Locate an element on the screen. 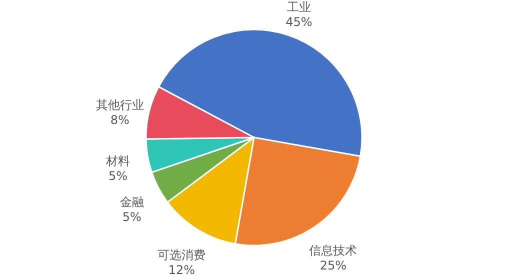 The height and width of the screenshot is (275, 508). data-label: 25% is located at coordinates (333, 265).